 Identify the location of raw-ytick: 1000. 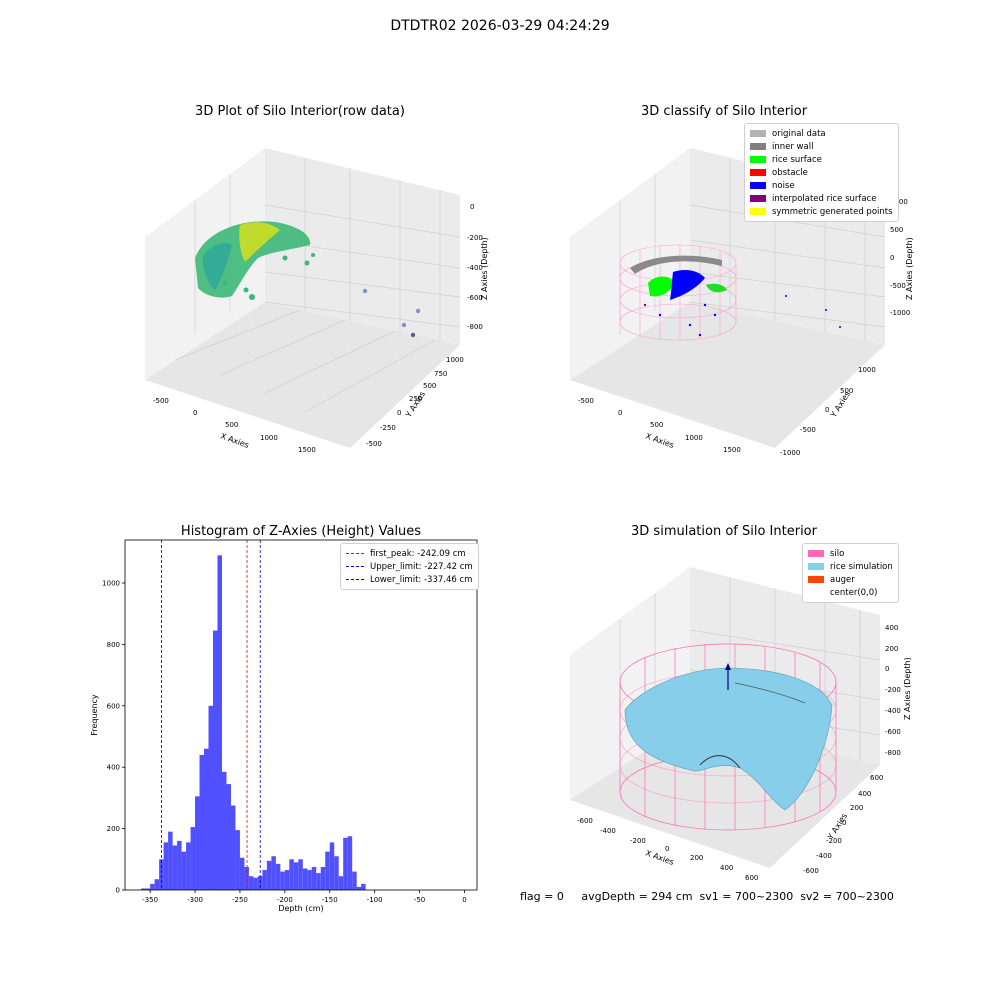
(455, 360).